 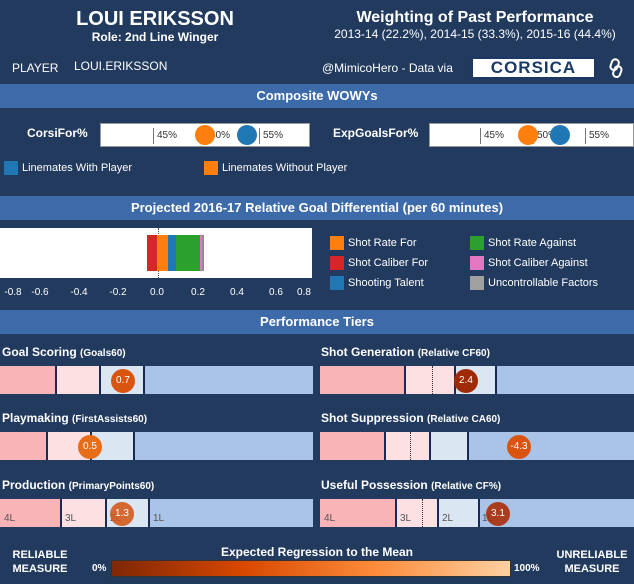 I want to click on legend-label: Shot Caliber Against, so click(x=538, y=263).